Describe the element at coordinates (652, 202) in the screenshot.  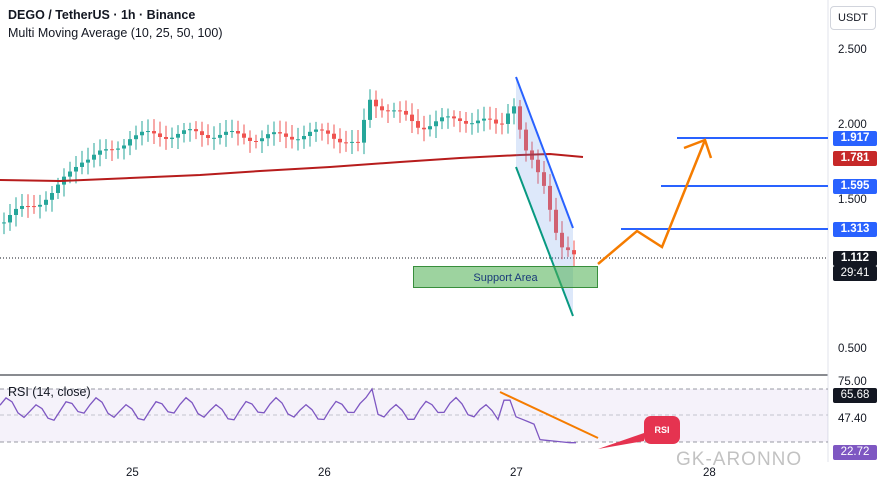
I see `projection-path` at that location.